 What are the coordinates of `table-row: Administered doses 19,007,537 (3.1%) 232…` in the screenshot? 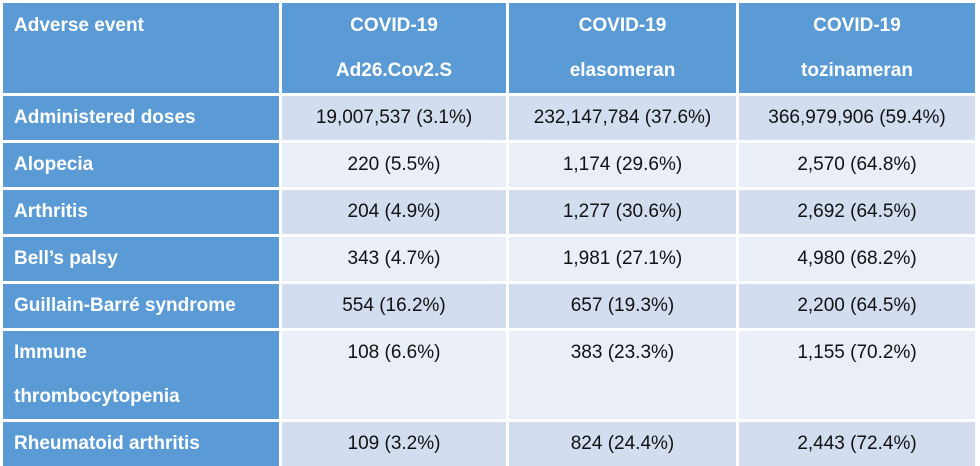 It's located at (489, 119).